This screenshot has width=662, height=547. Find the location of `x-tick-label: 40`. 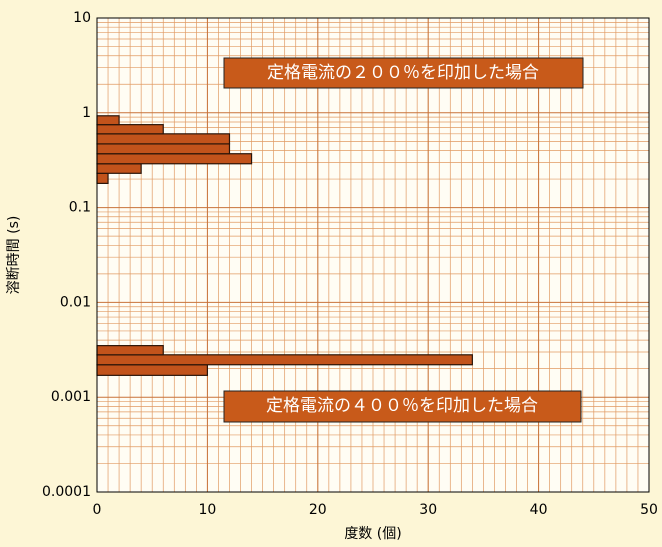

x-tick-label: 40 is located at coordinates (539, 510).